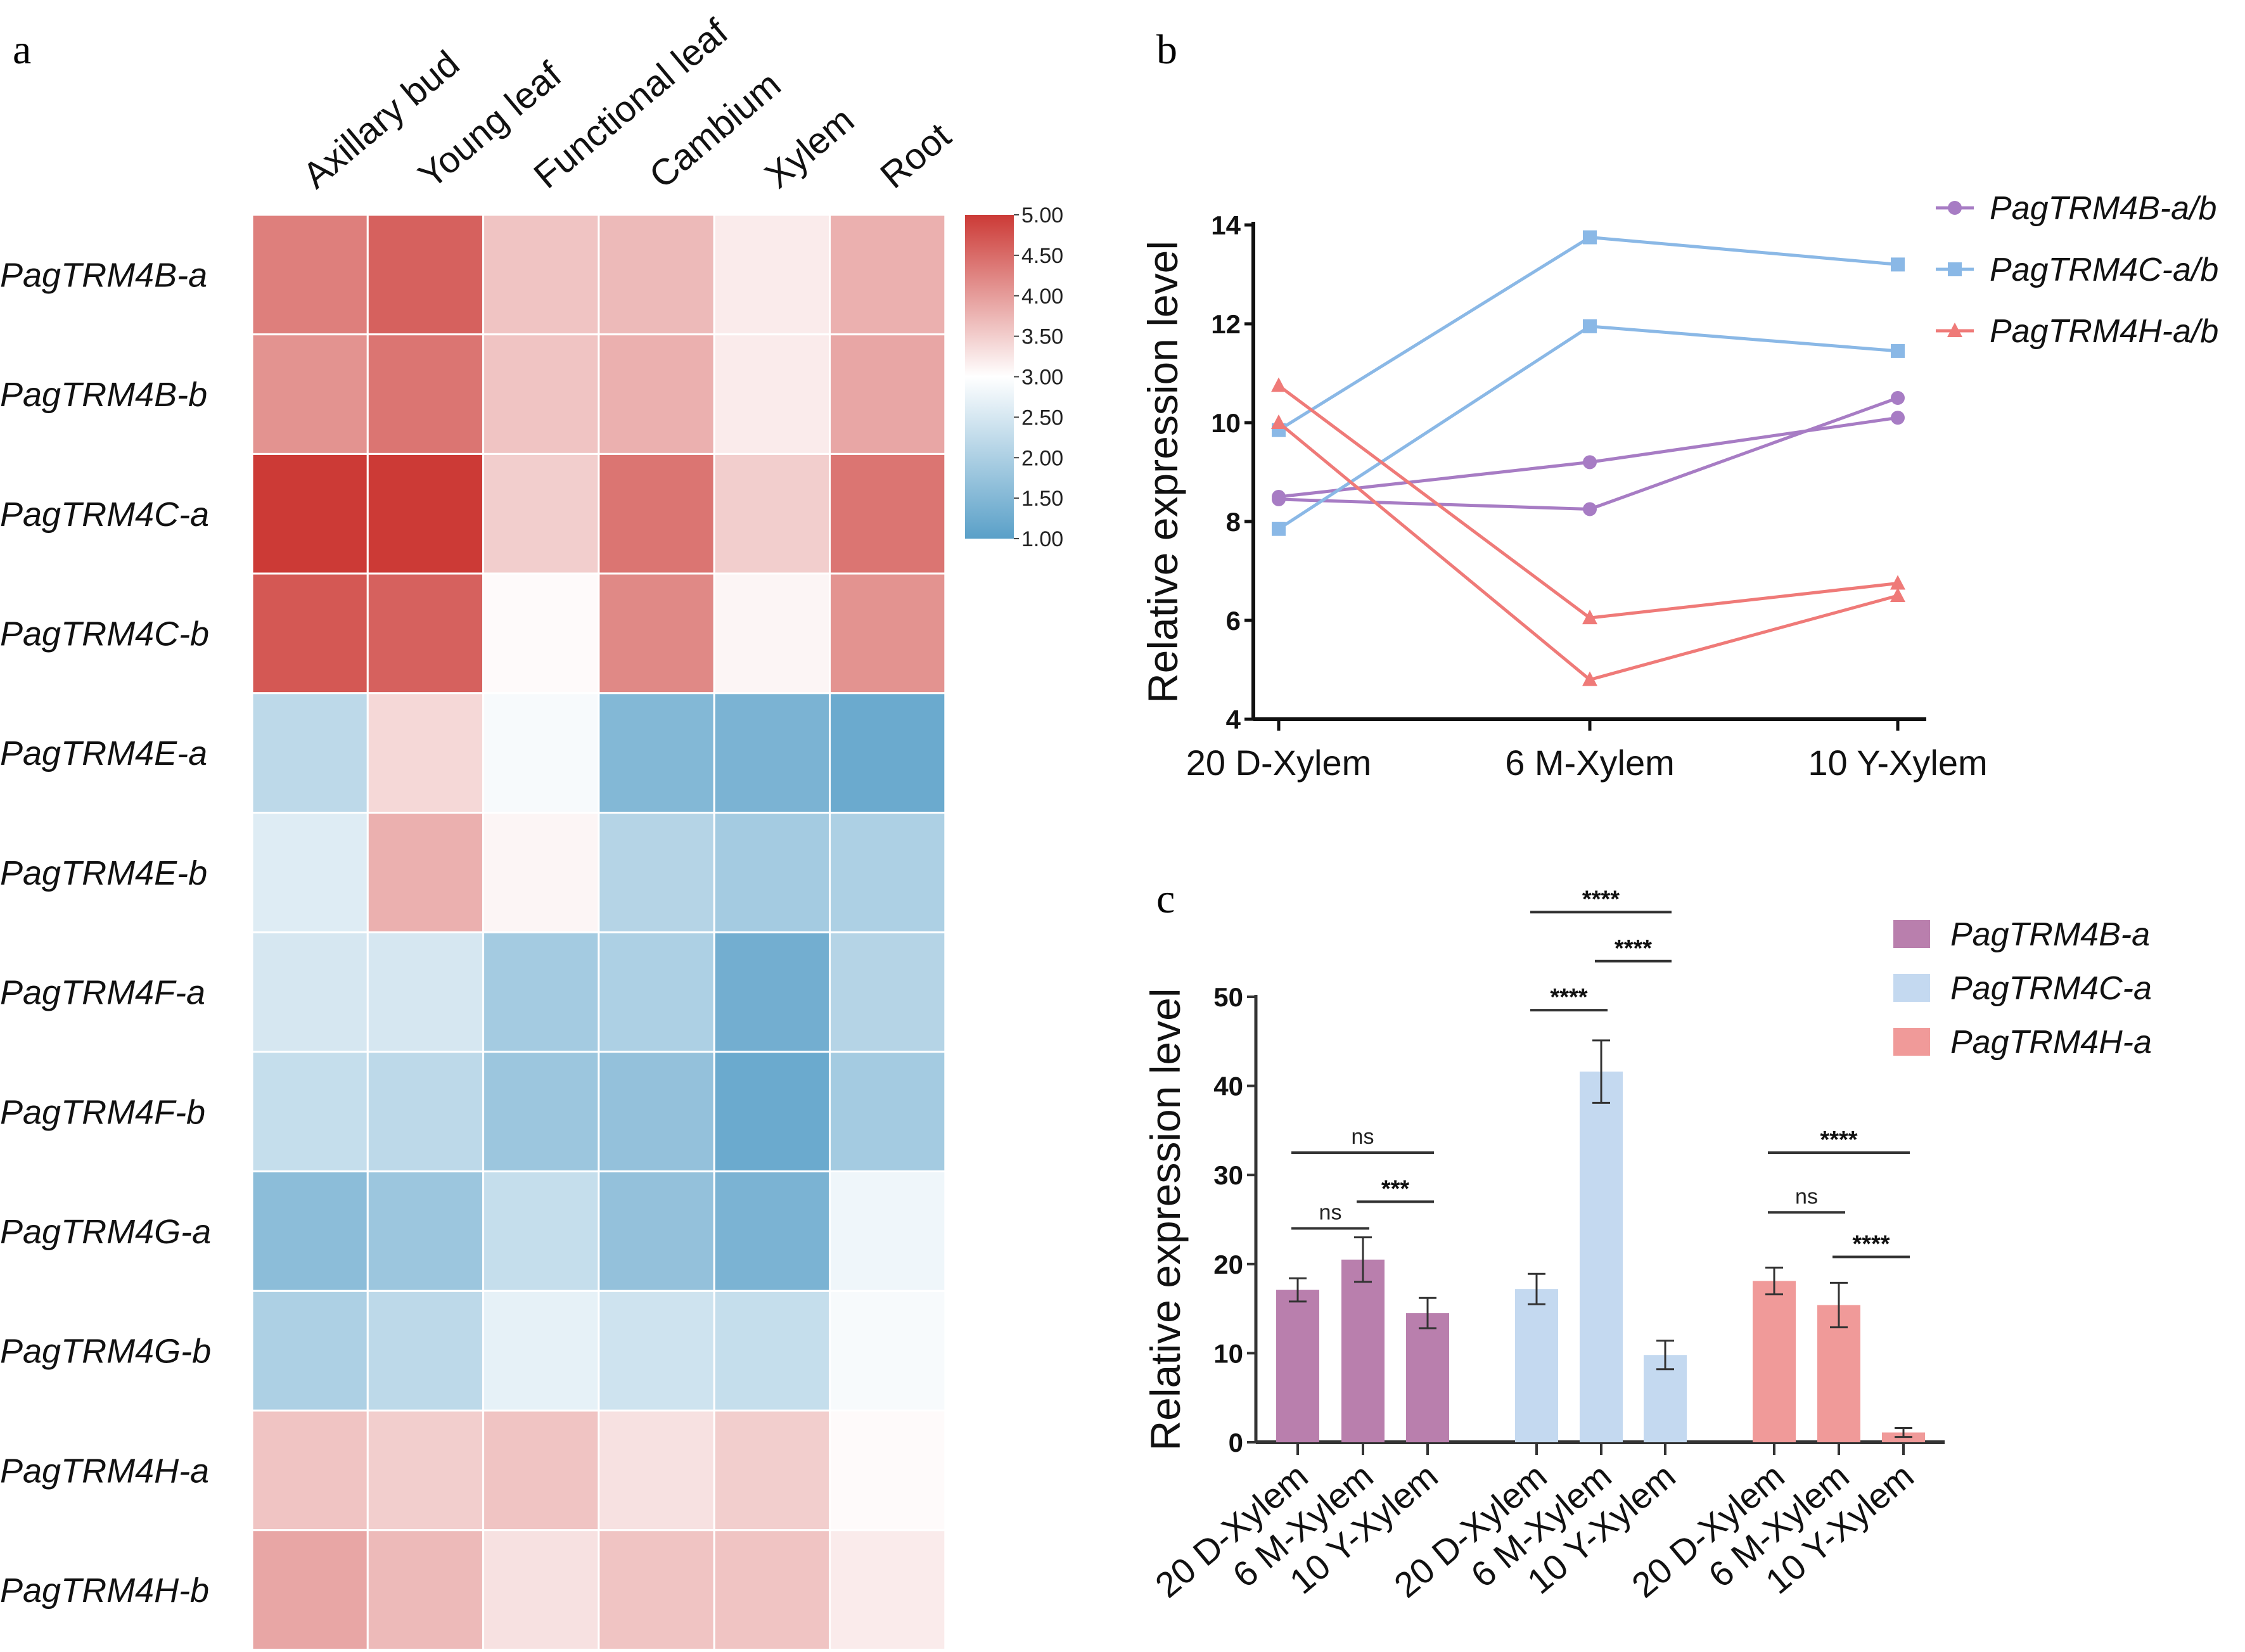  I want to click on y-axis-title: Relative expression level, so click(1162, 472).